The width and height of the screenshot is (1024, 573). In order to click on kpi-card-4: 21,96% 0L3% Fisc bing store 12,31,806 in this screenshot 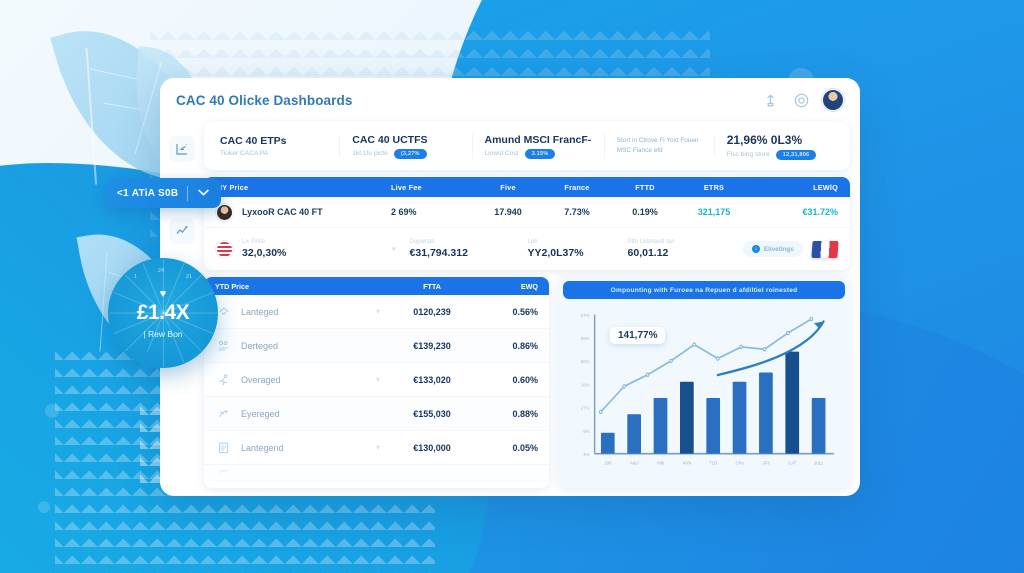, I will do `click(780, 146)`.